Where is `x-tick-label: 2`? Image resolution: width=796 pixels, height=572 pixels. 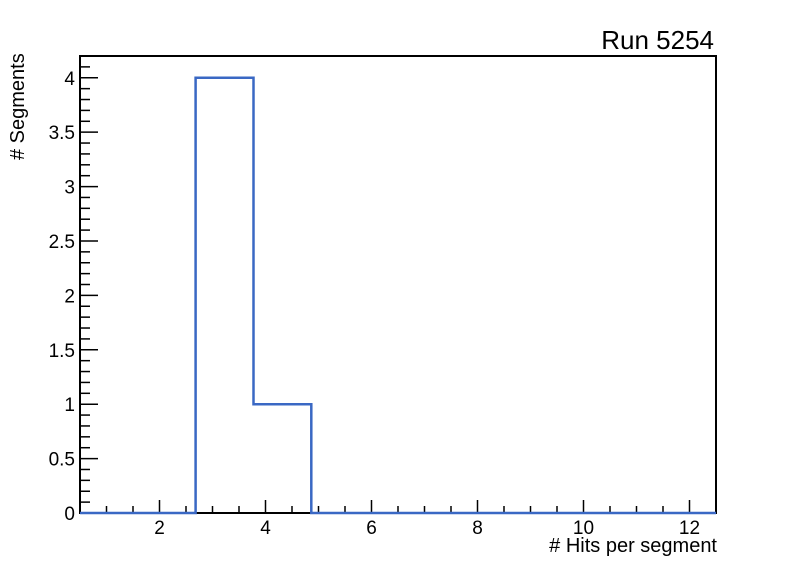
x-tick-label: 2 is located at coordinates (159, 528).